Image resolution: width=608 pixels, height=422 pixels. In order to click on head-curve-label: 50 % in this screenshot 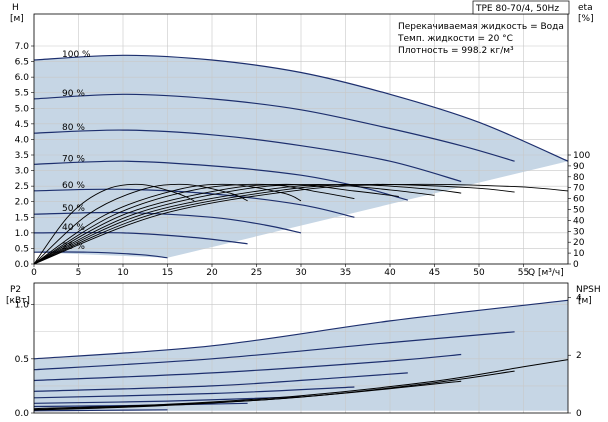, I will do `click(73, 209)`.